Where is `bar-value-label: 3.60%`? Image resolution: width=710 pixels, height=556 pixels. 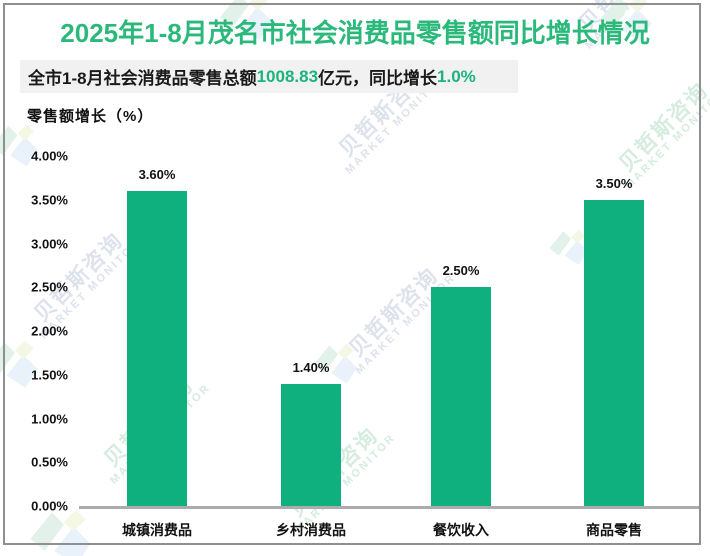 bar-value-label: 3.60% is located at coordinates (157, 174).